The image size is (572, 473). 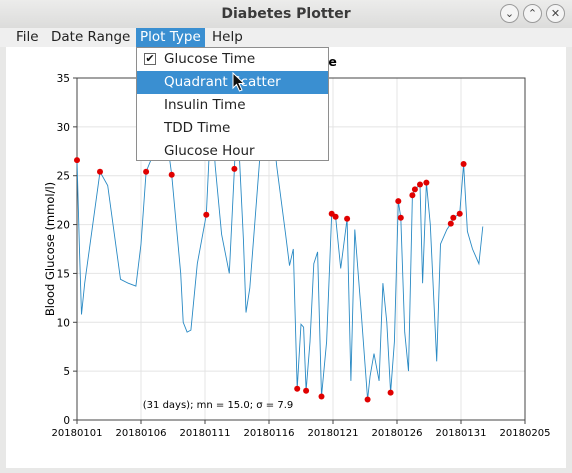 I want to click on menu-item-label: Glucose Hour, so click(x=209, y=151).